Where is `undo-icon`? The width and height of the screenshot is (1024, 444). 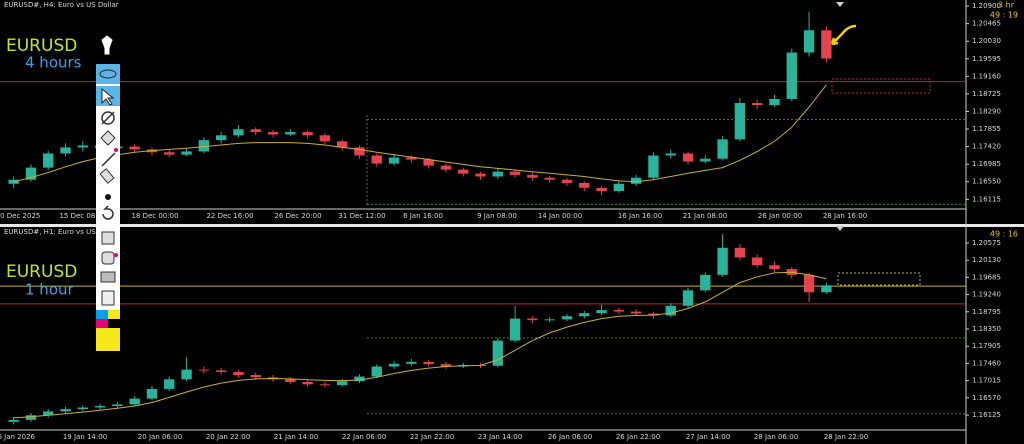 undo-icon is located at coordinates (108, 212).